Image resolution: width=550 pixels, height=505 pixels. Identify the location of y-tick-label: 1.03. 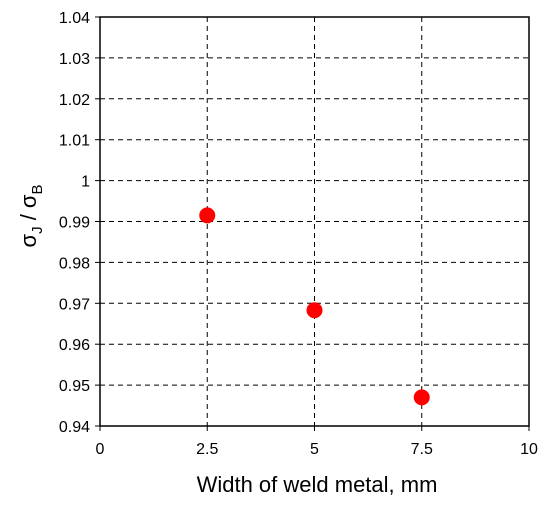
(74, 59).